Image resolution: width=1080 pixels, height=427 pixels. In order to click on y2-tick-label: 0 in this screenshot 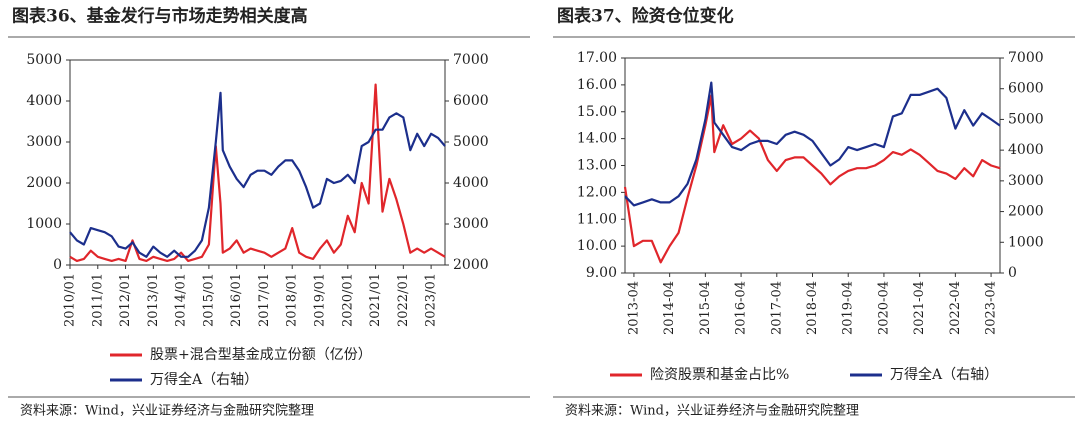, I will do `click(1012, 273)`.